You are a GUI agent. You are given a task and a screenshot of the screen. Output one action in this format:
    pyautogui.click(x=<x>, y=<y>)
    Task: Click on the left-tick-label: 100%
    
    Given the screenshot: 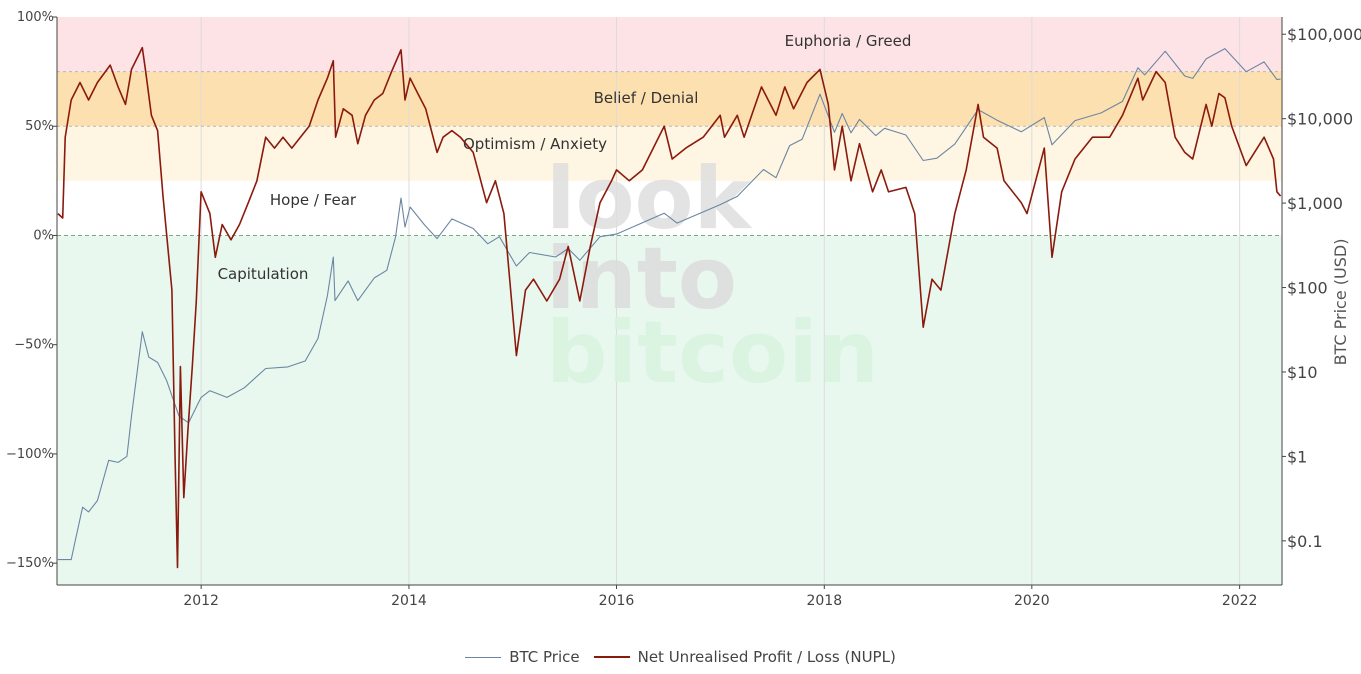 What is the action you would take?
    pyautogui.click(x=35, y=17)
    